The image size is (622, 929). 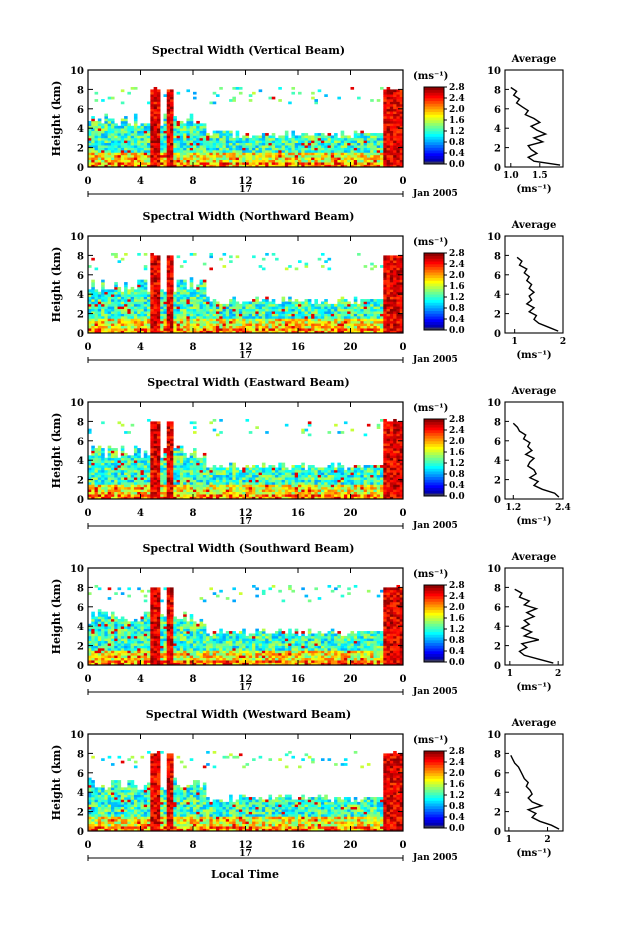 What do you see at coordinates (434, 100) in the screenshot?
I see `colorbar-swatch` at bounding box center [434, 100].